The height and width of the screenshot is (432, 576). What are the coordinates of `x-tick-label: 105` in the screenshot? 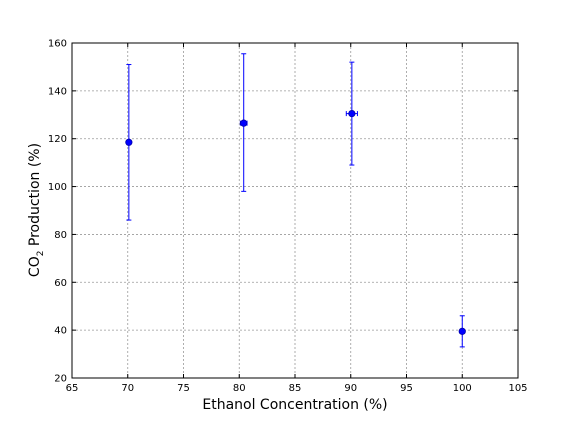 It's located at (517, 388).